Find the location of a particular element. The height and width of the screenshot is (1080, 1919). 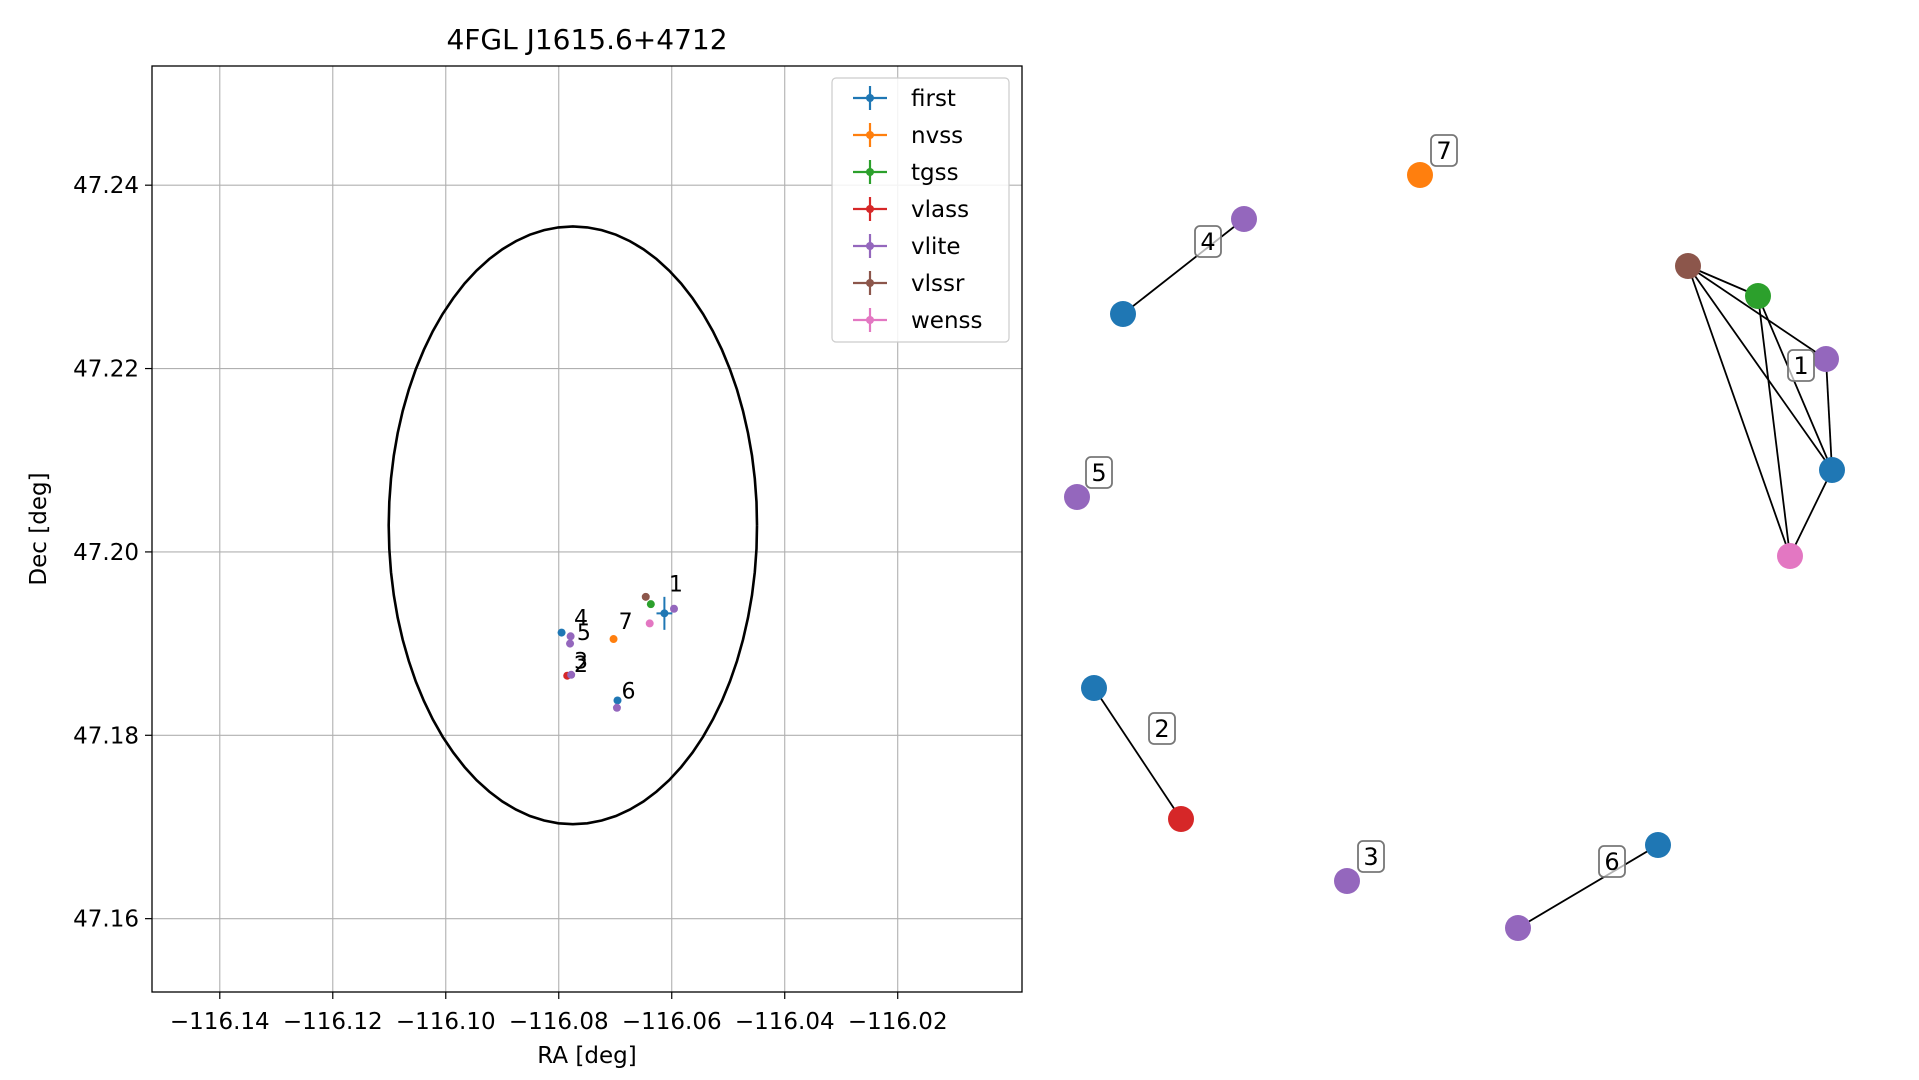

localization-circle-layer is located at coordinates (573, 525).